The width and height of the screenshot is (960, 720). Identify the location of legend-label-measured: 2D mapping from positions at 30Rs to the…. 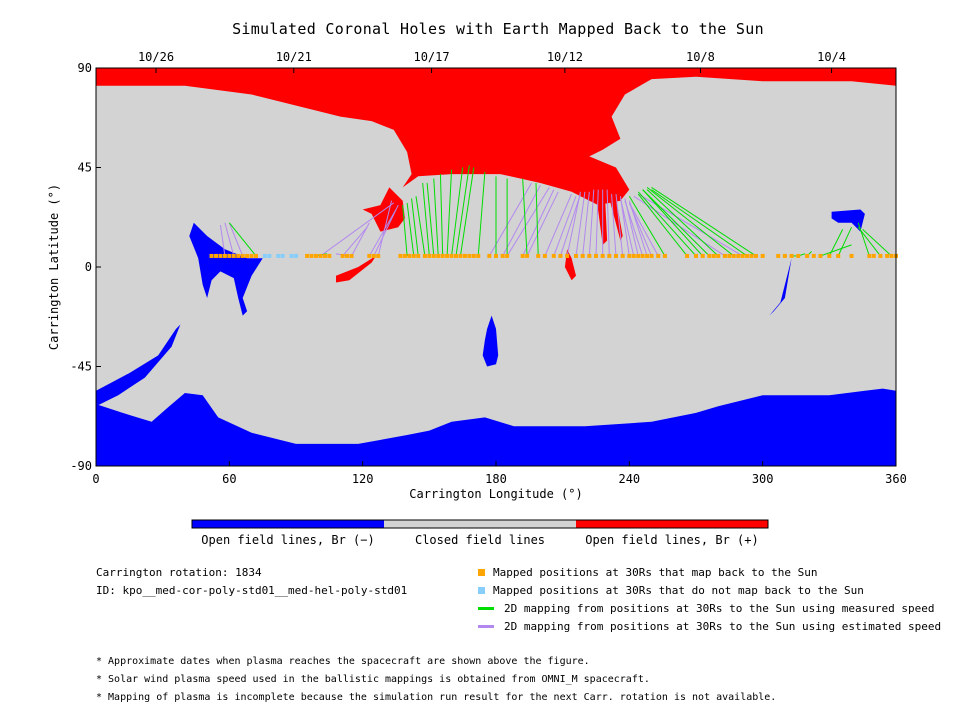
(719, 608).